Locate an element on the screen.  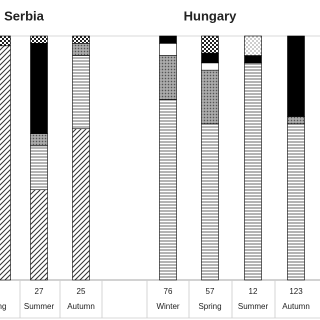
sample-size: 25 is located at coordinates (81, 291).